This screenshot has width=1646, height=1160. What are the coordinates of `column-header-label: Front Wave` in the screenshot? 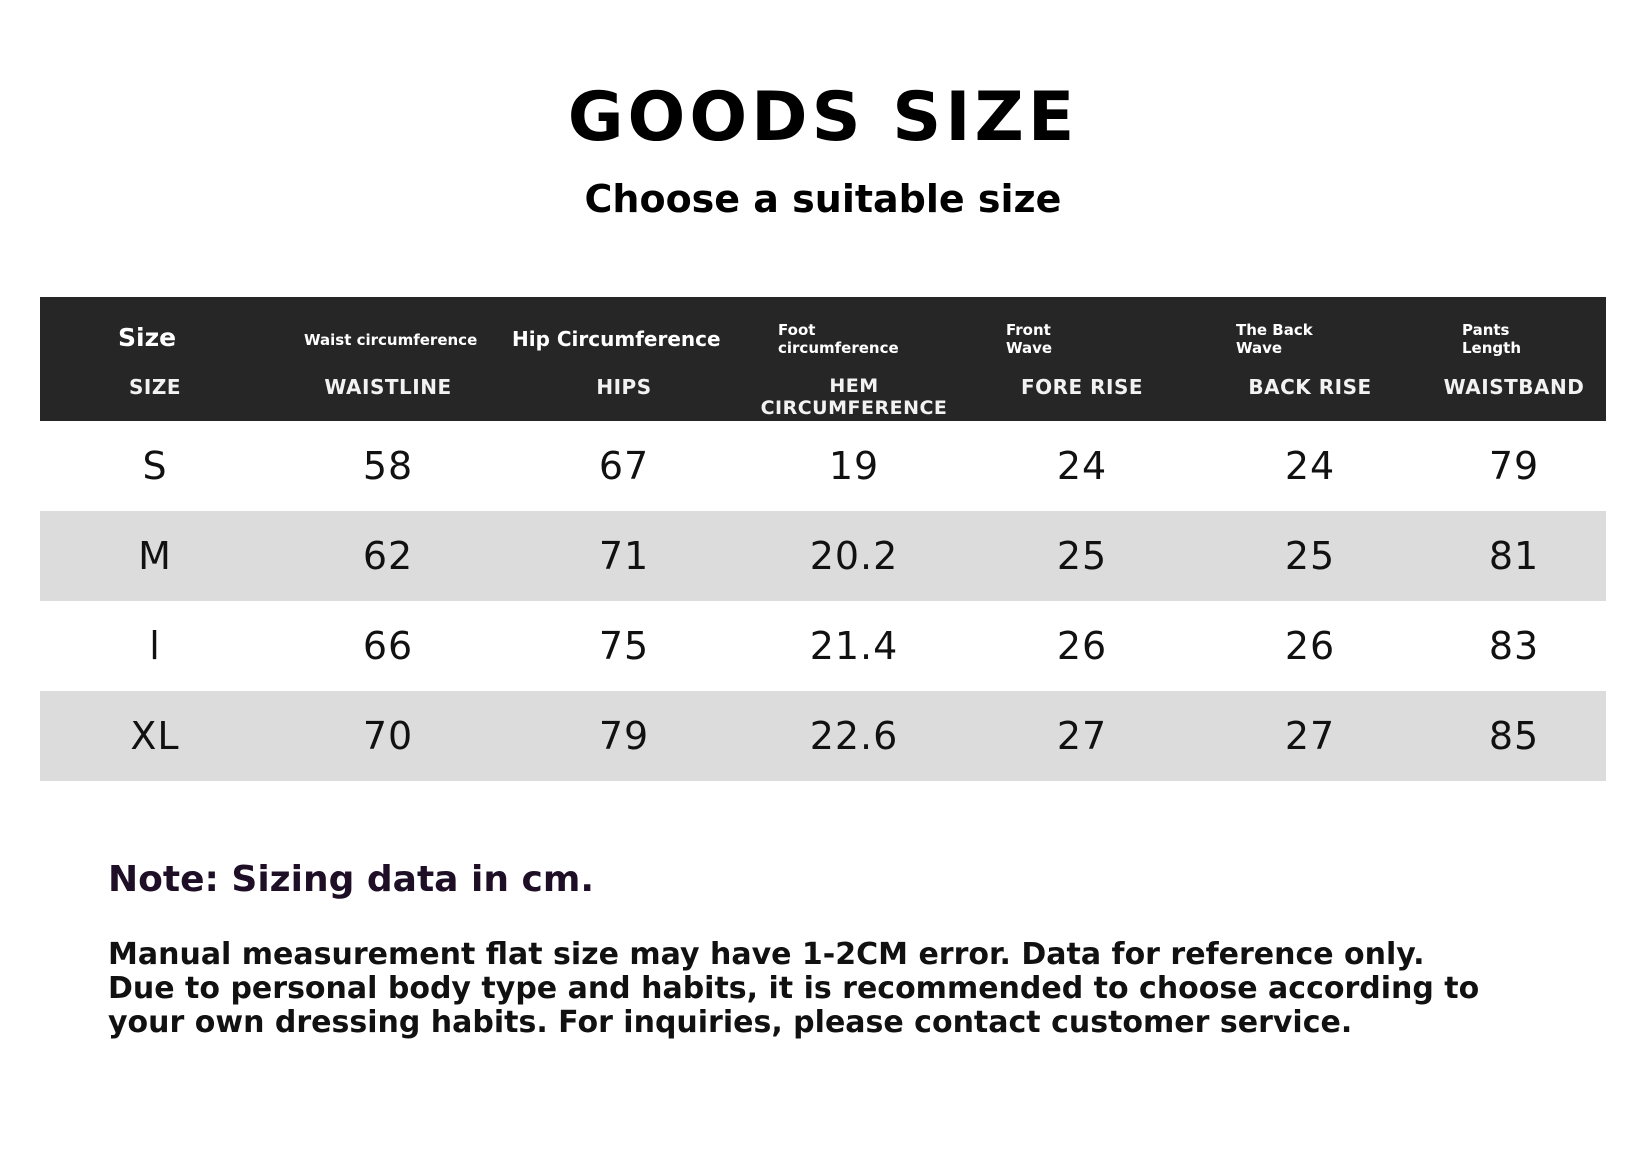 It's located at (1029, 339).